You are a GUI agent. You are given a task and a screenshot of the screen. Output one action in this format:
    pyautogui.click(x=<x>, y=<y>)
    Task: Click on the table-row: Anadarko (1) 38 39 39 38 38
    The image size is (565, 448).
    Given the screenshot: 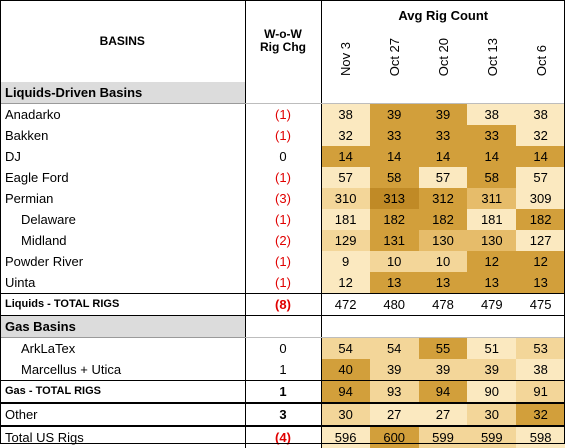 What is the action you would take?
    pyautogui.click(x=282, y=115)
    